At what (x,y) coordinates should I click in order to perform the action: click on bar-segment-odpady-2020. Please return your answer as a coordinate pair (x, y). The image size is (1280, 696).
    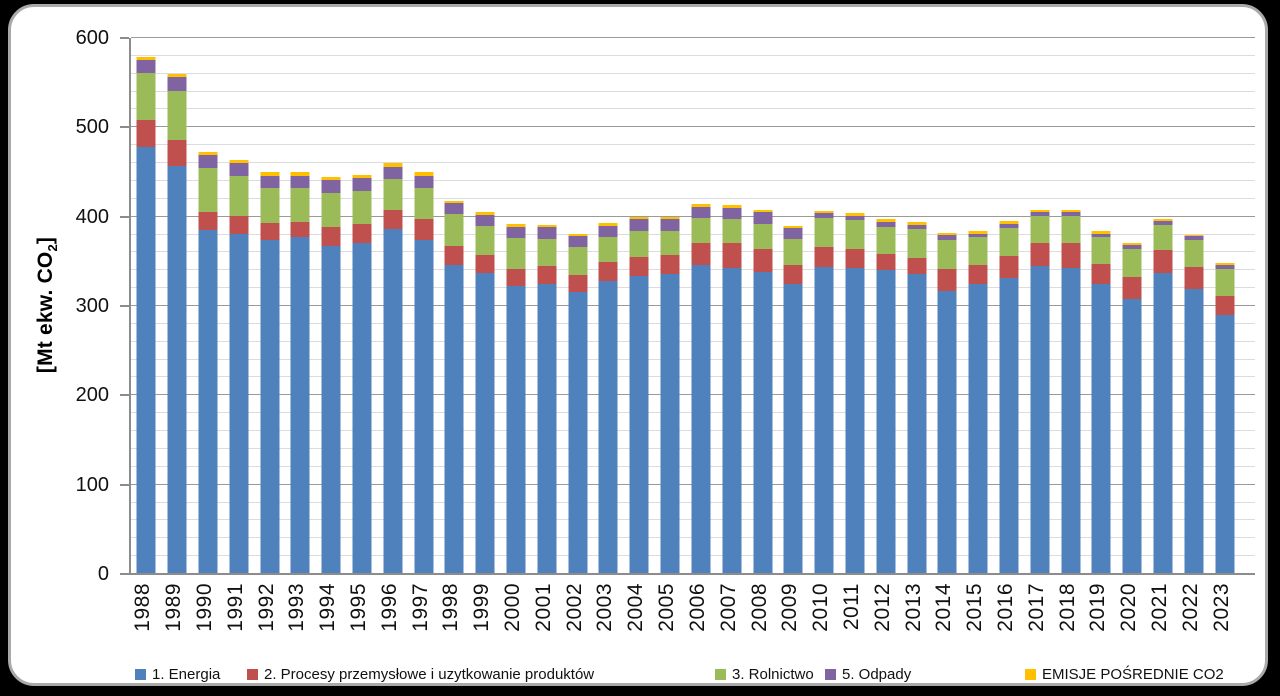
    Looking at the image, I should click on (1132, 247).